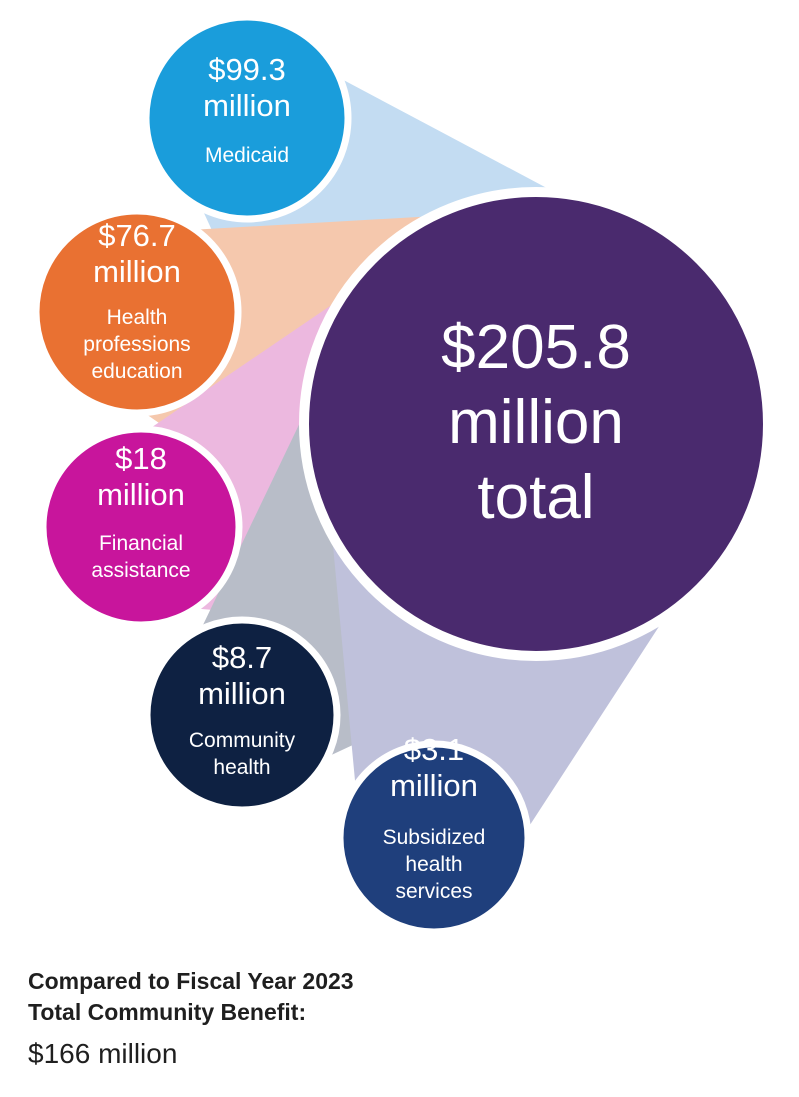  Describe the element at coordinates (141, 458) in the screenshot. I see `bubble-value-2: $18` at that location.